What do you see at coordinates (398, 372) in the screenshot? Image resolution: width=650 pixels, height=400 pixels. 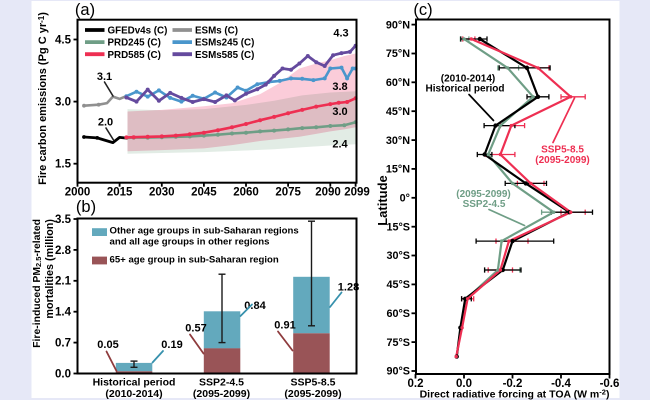 I see `svg-text: 90°S` at bounding box center [398, 372].